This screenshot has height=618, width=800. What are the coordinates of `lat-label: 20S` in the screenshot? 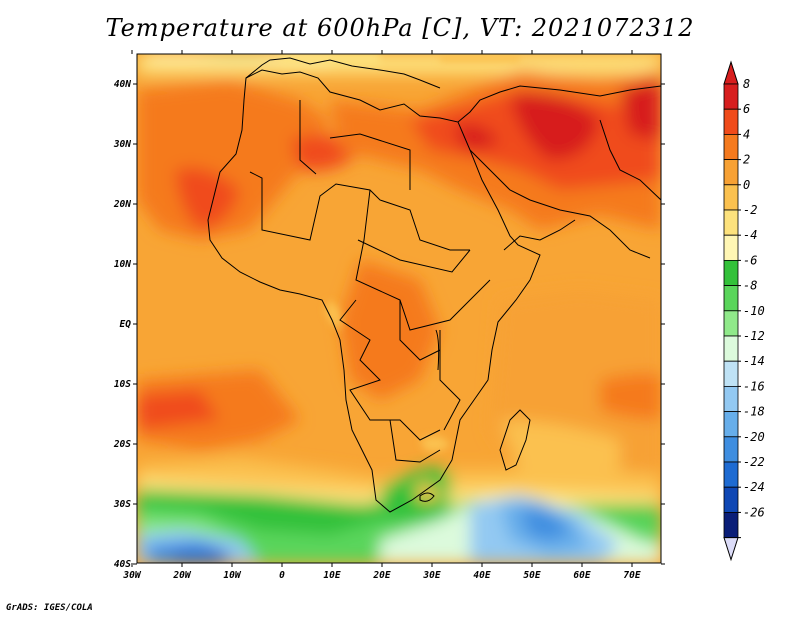 It's located at (122, 444).